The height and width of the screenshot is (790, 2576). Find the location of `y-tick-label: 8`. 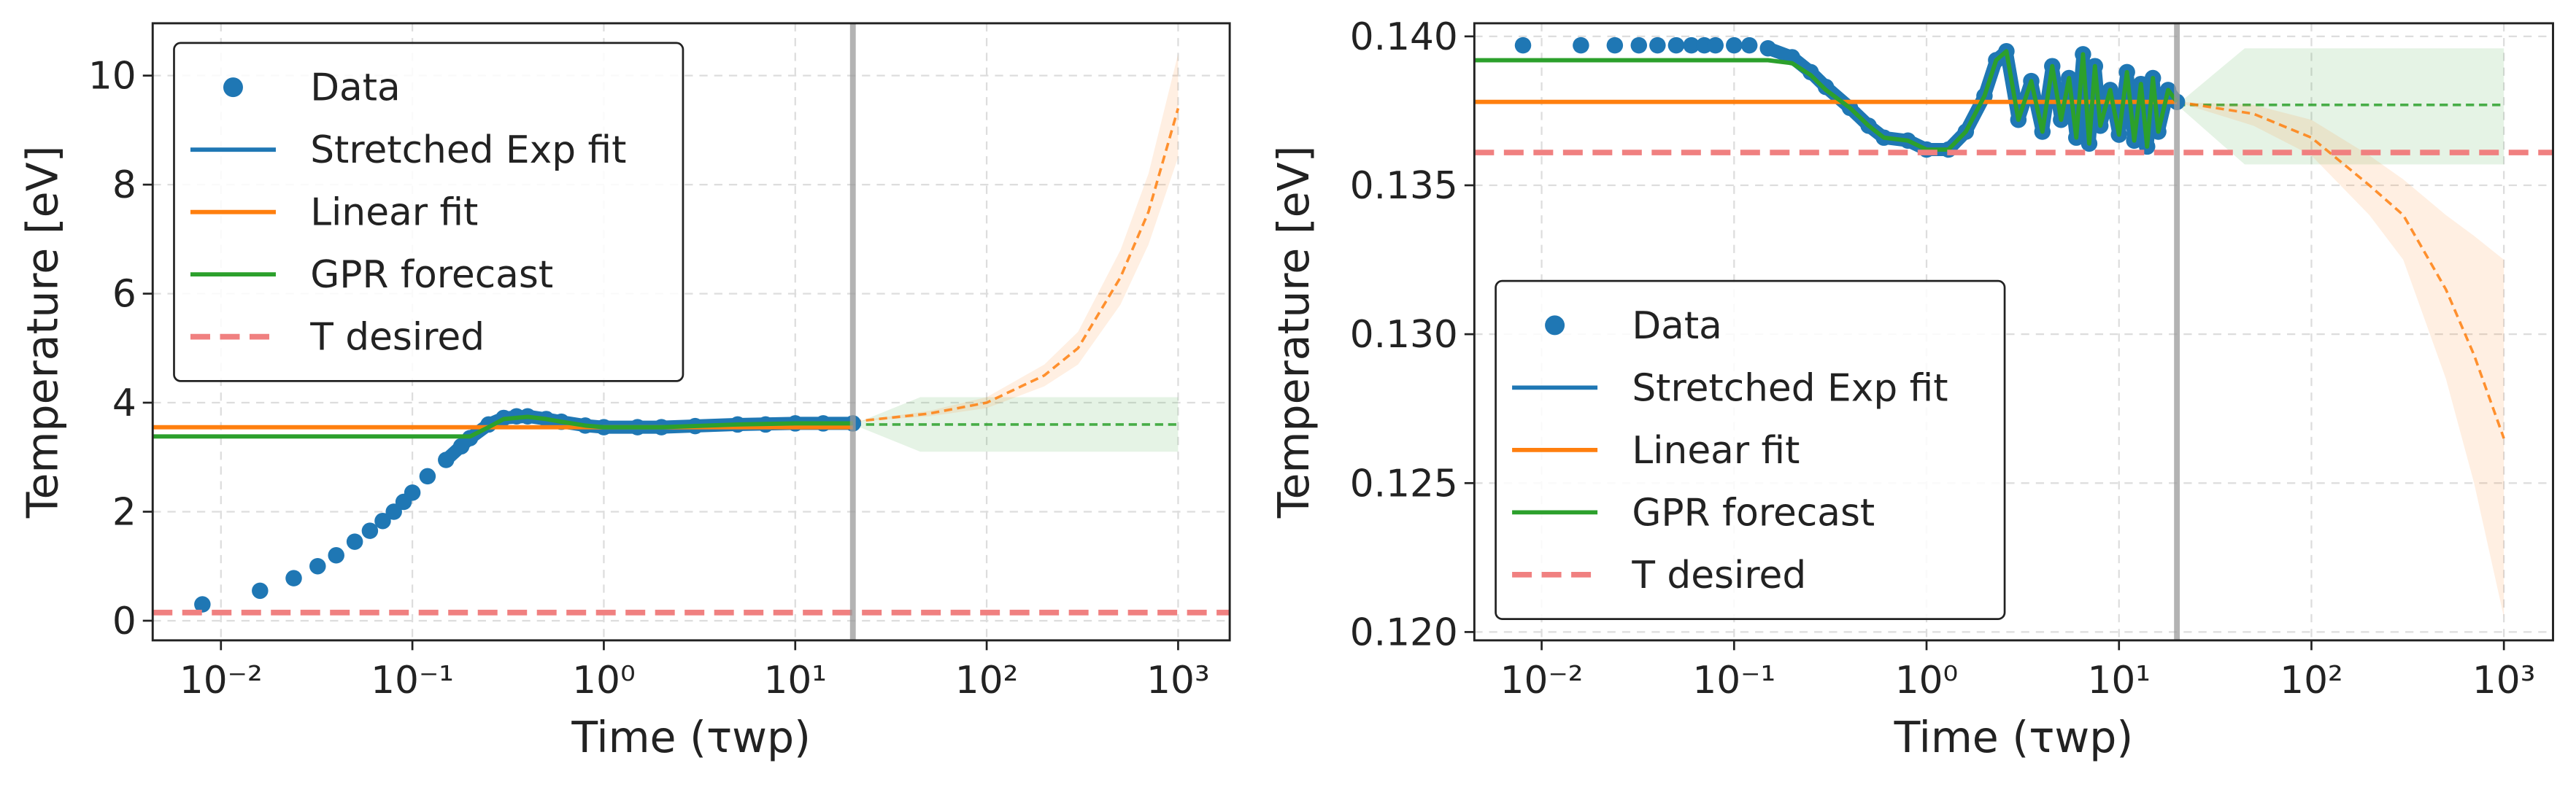

y-tick-label: 8 is located at coordinates (124, 185).